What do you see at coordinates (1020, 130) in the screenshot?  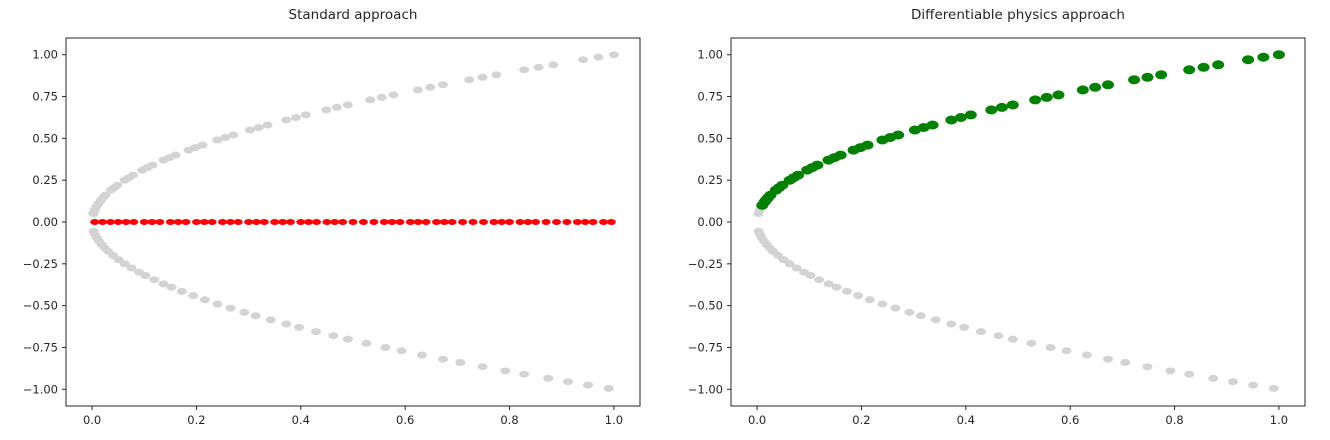 I see `diffphys-nn-prediction-points` at bounding box center [1020, 130].